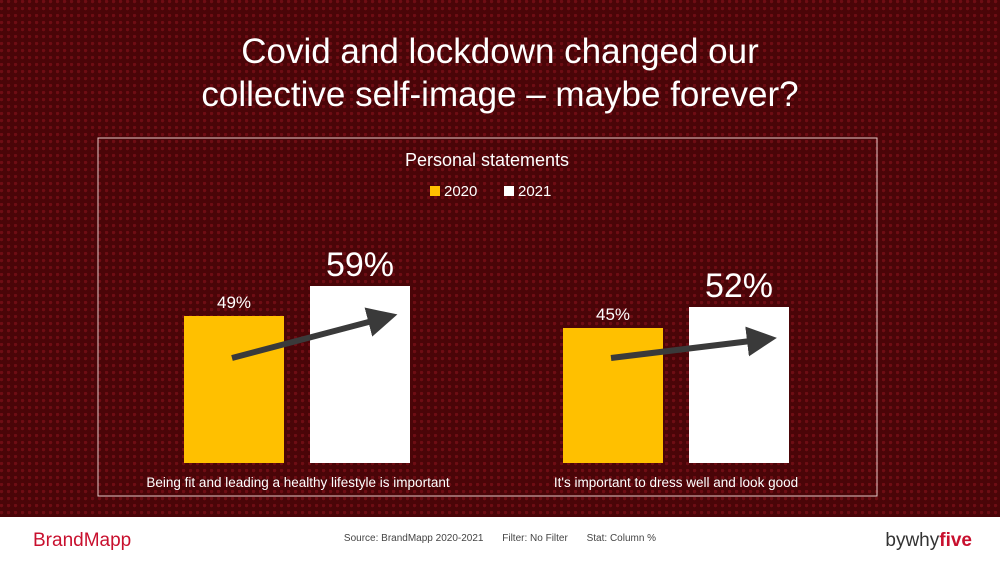  What do you see at coordinates (82, 540) in the screenshot?
I see `brandmapp-logo: BrandMapp` at bounding box center [82, 540].